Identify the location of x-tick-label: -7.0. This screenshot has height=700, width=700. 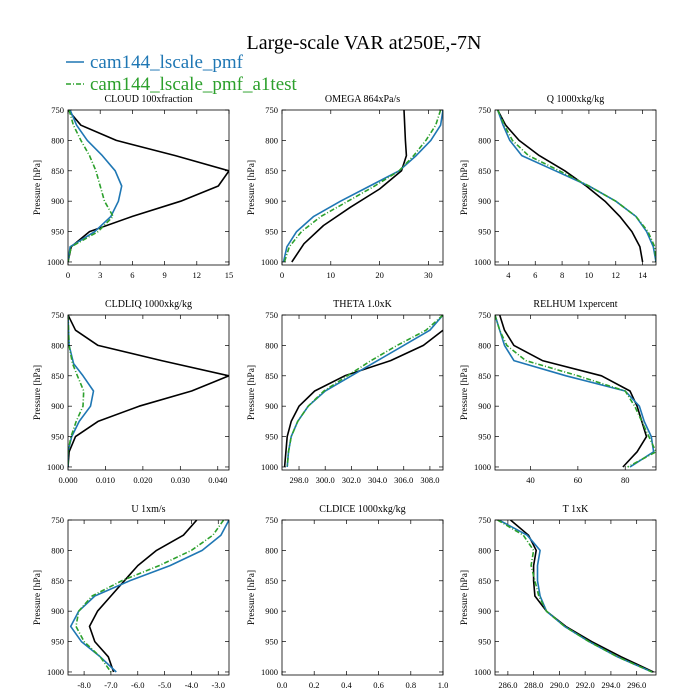
(110, 685).